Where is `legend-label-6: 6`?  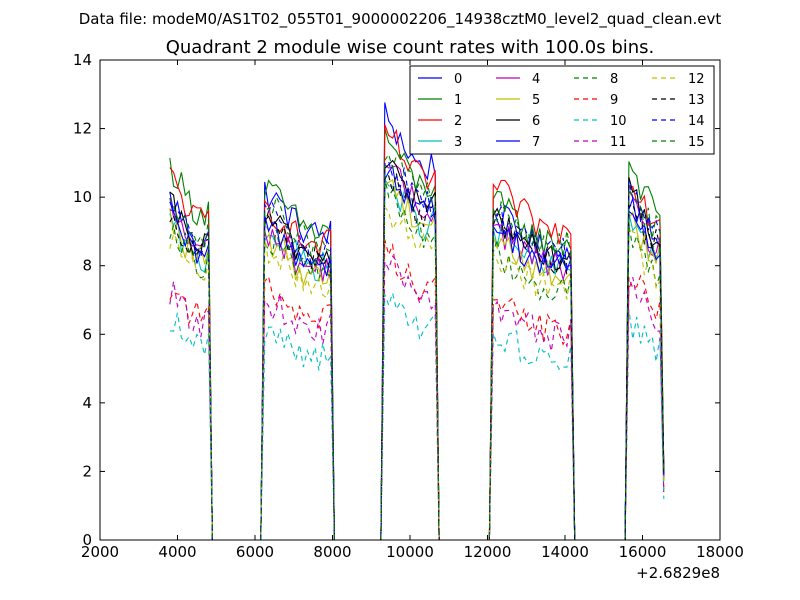
legend-label-6: 6 is located at coordinates (536, 121).